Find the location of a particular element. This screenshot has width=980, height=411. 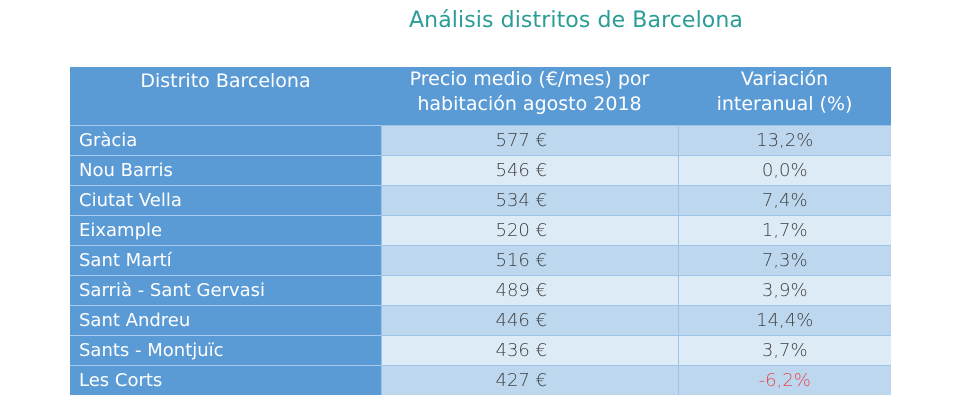

district-name: Sants - Montjuïc is located at coordinates (225, 350).